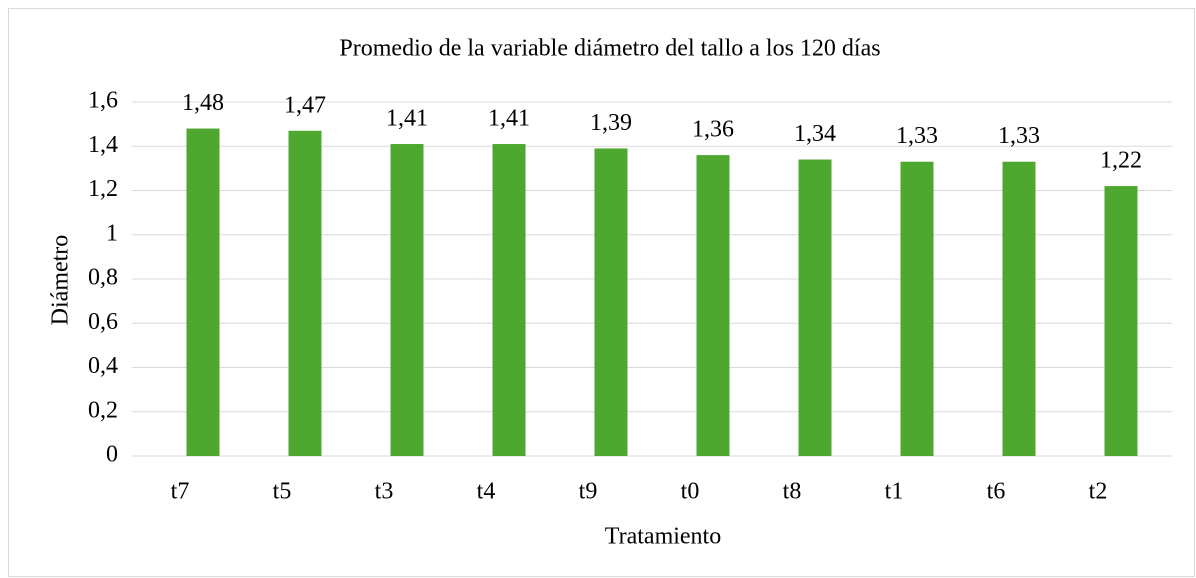  Describe the element at coordinates (690, 492) in the screenshot. I see `x-tick-label: t0` at that location.